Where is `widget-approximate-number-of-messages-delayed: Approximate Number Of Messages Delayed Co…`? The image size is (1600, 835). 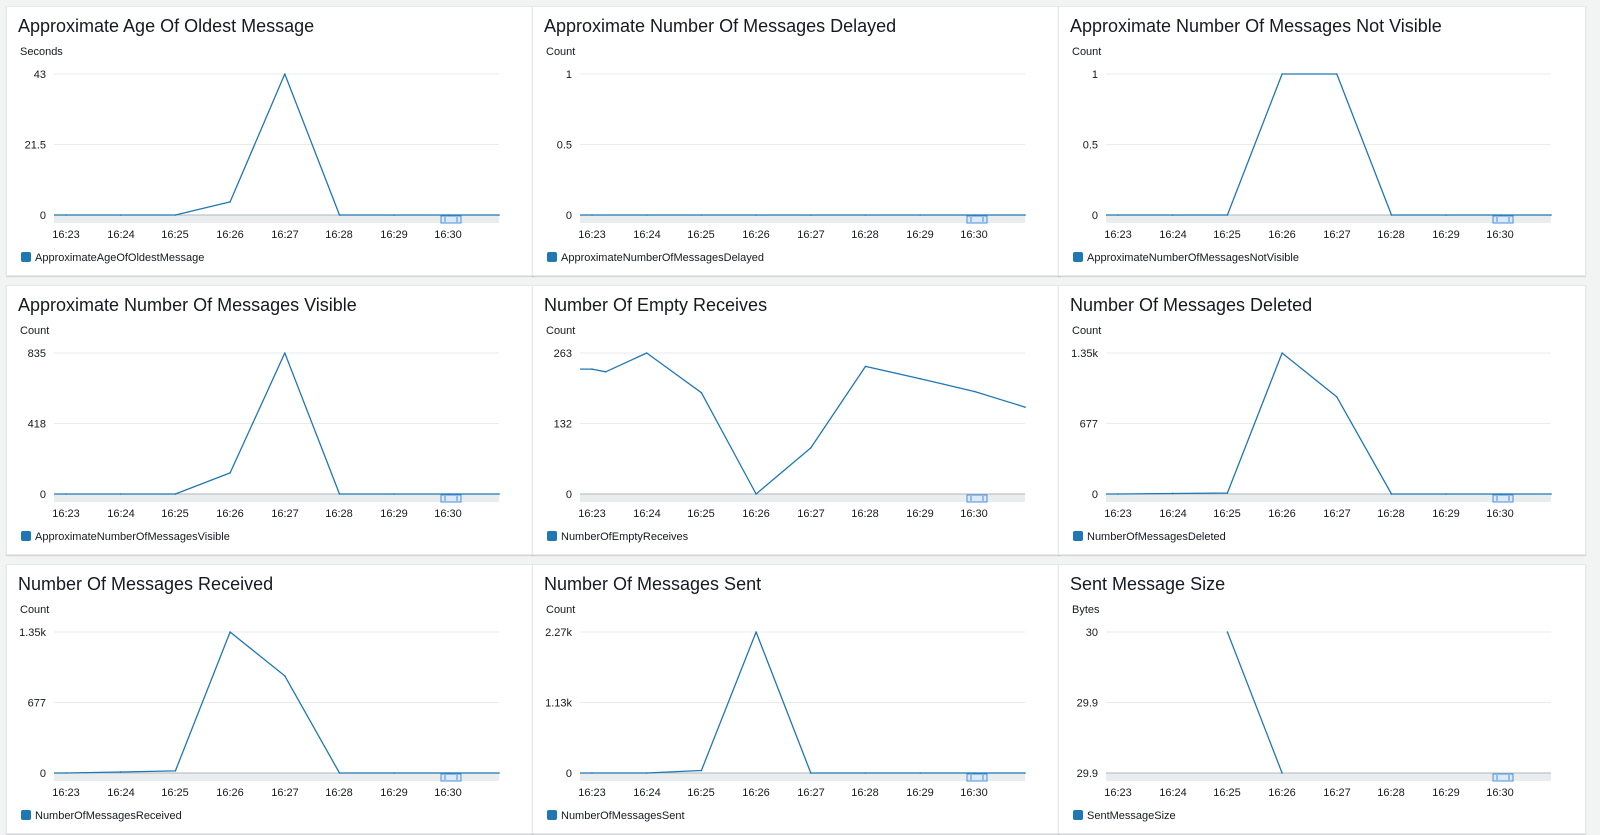
widget-approximate-number-of-messages-delayed: Approximate Number Of Messages Delayed Co… is located at coordinates (796, 141).